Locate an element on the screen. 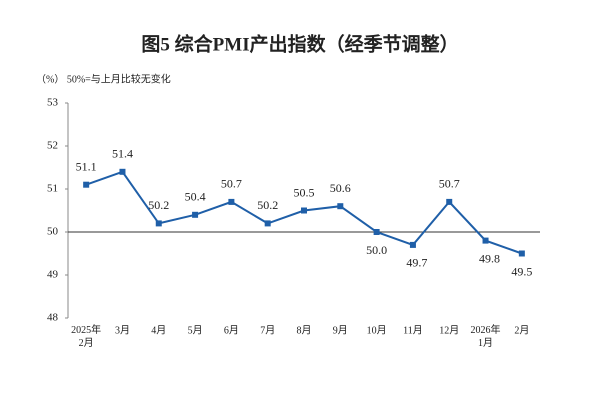 This screenshot has width=600, height=400. data-label: 49.8 is located at coordinates (489, 258).